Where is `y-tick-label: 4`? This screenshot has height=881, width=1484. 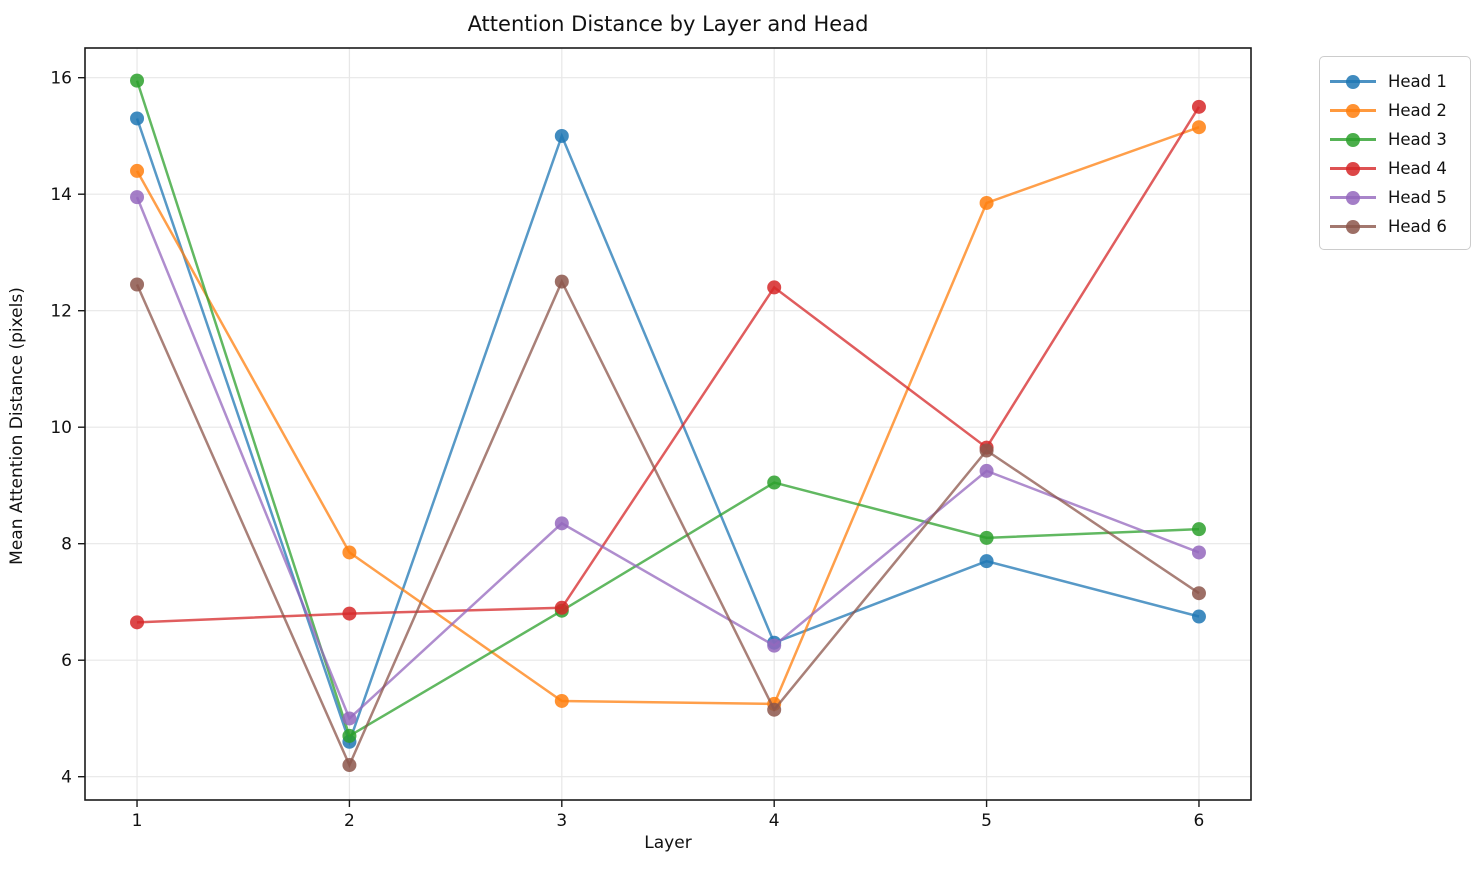
y-tick-label: 4 is located at coordinates (66, 778).